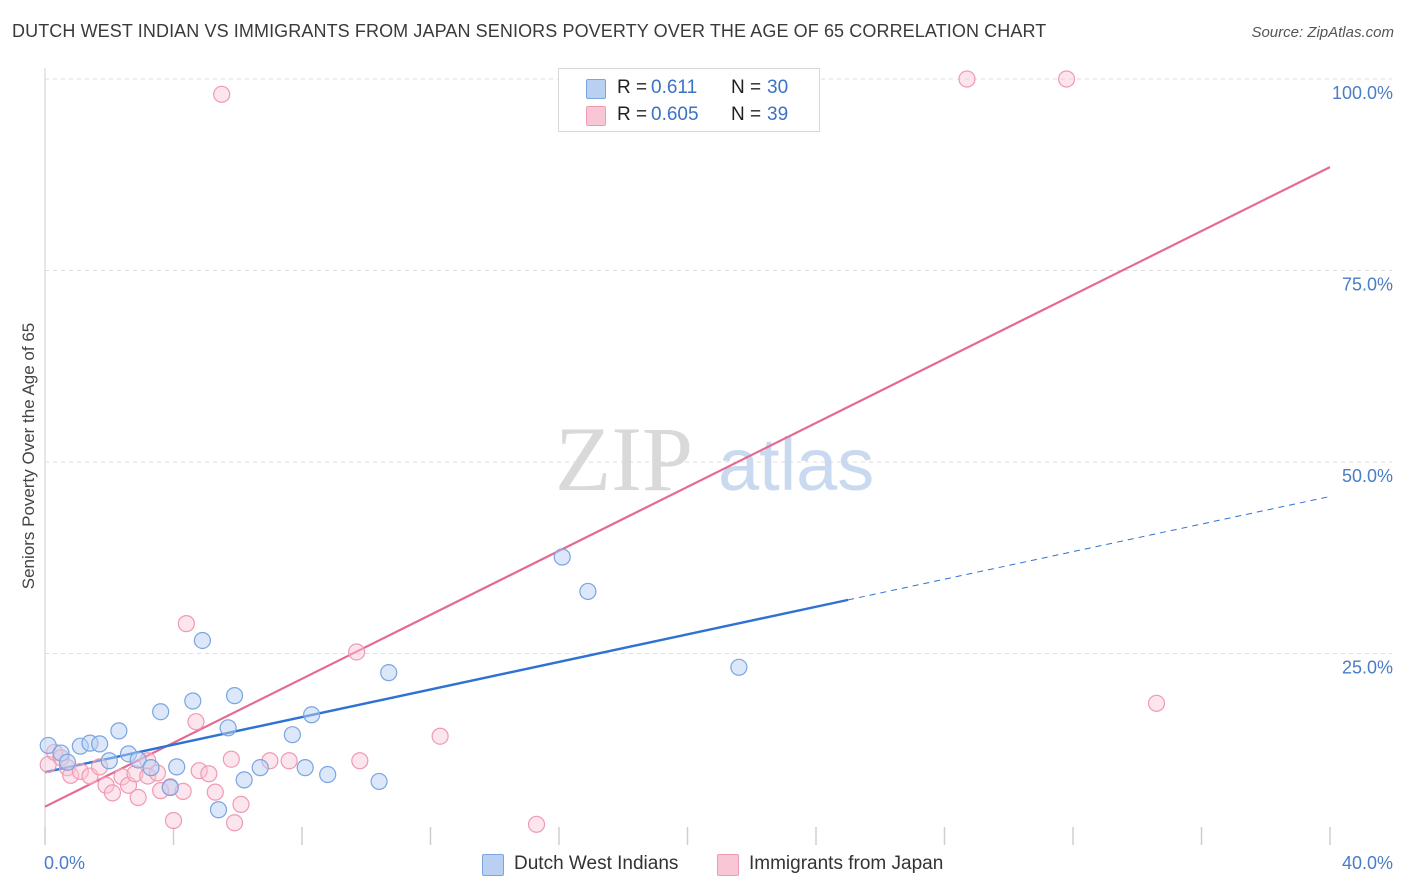  What do you see at coordinates (1362, 93) in the screenshot?
I see `y-tick-label: 100.0%` at bounding box center [1362, 93].